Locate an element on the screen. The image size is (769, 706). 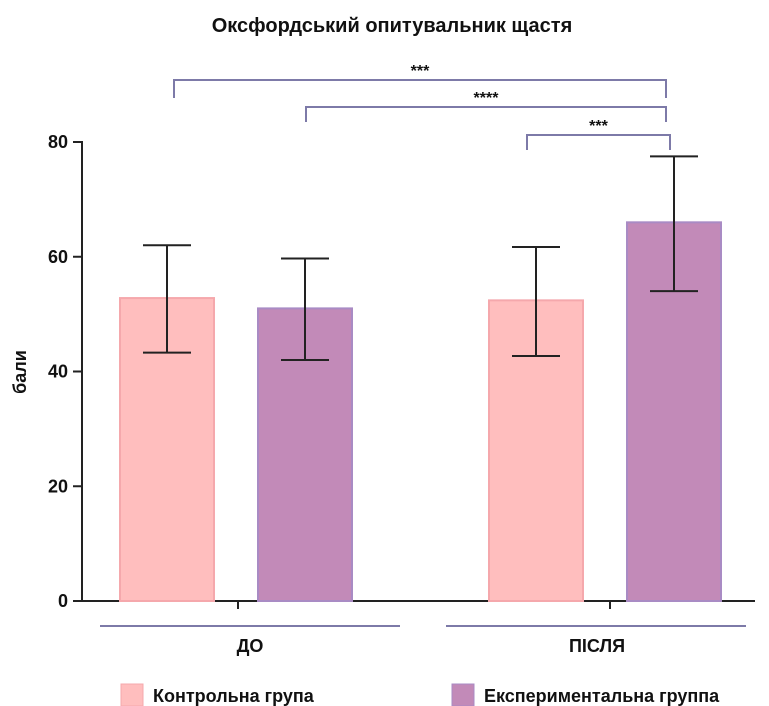
y-axis-label: бали is located at coordinates (20, 372).